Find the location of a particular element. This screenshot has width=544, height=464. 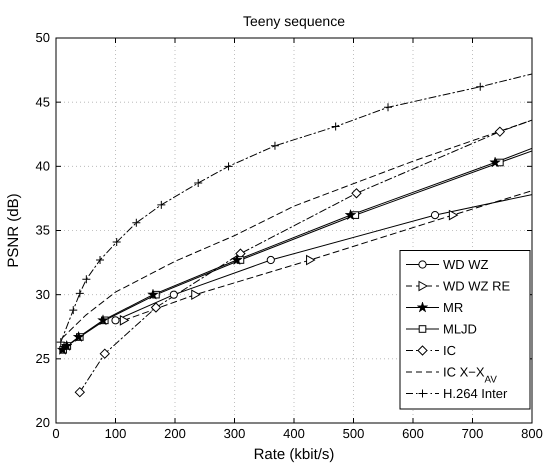

x-tick-label: 100 is located at coordinates (115, 434).